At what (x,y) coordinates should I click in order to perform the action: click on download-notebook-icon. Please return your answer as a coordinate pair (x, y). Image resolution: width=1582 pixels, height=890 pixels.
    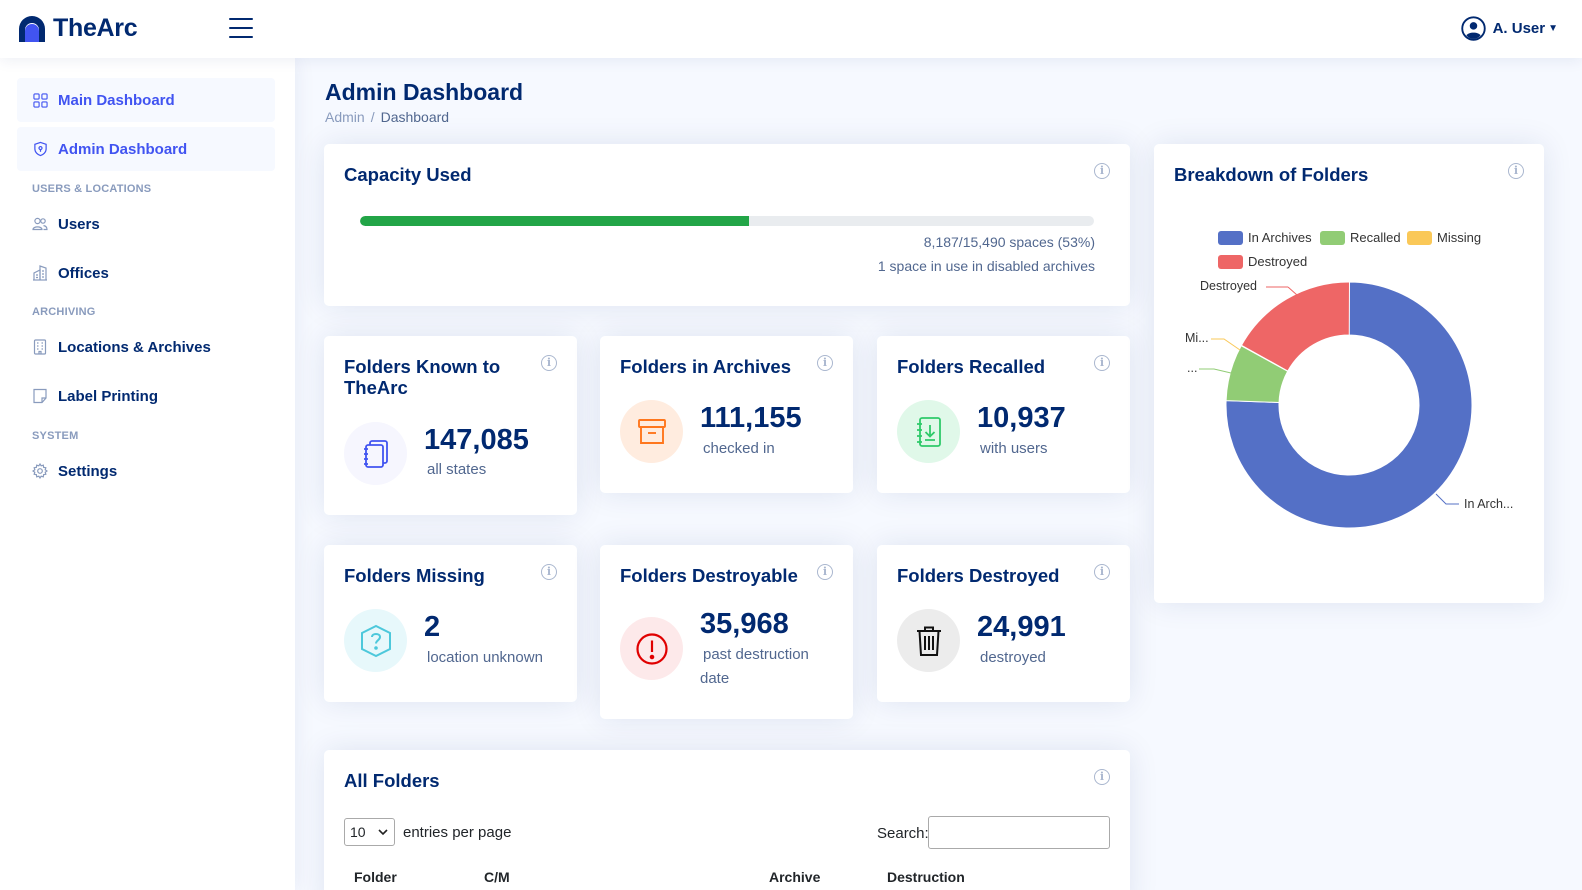
    Looking at the image, I should click on (928, 431).